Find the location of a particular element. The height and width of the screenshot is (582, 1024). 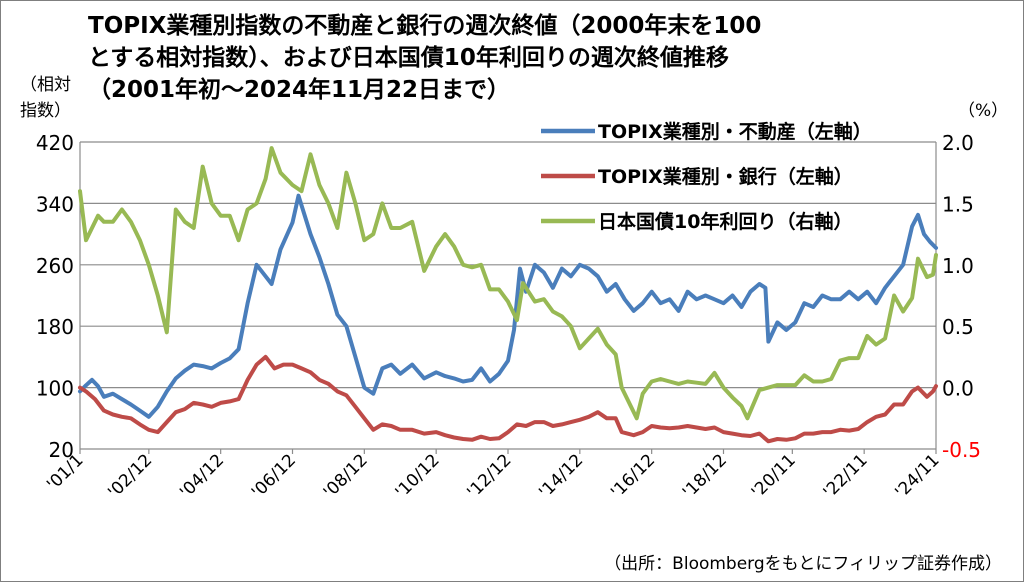

left-axis-tick-label: 20 is located at coordinates (61, 450).